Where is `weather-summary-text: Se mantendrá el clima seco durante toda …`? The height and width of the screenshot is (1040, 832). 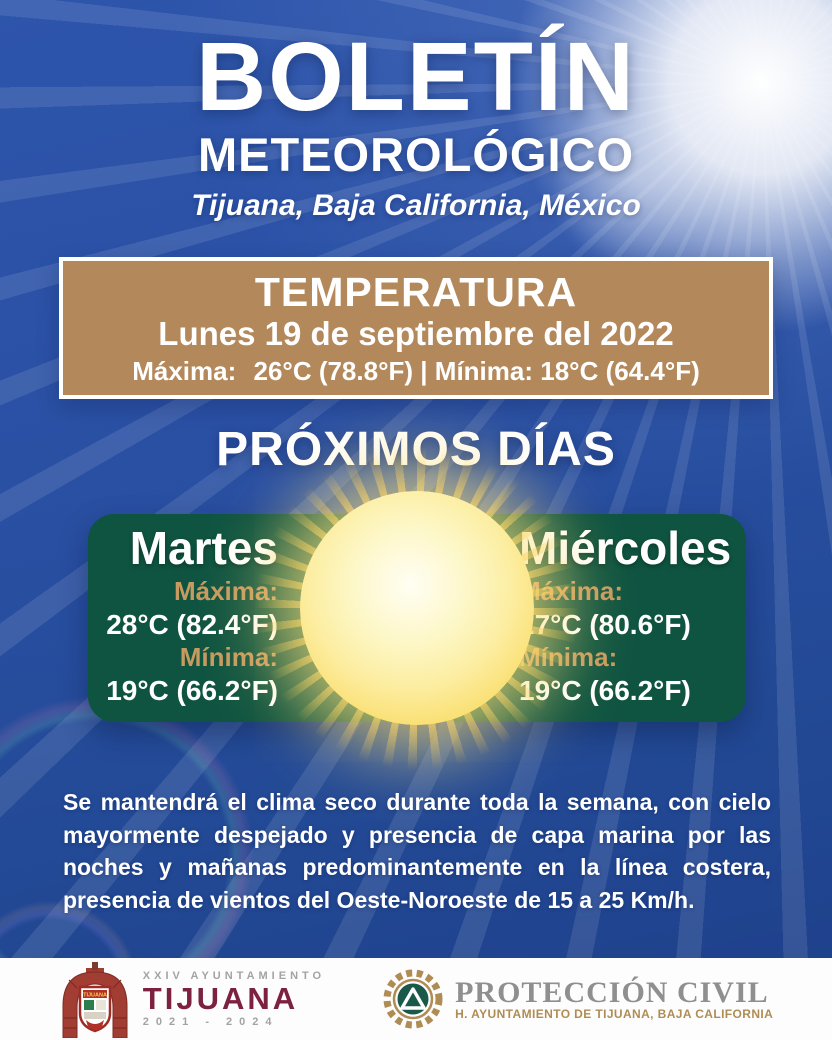 weather-summary-text: Se mantendrá el clima seco durante toda … is located at coordinates (417, 851).